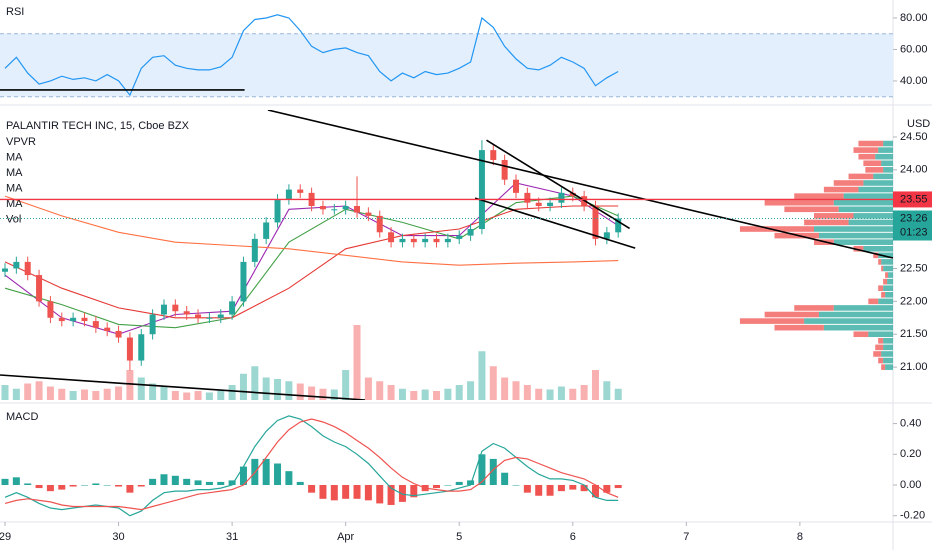 Image resolution: width=932 pixels, height=550 pixels. I want to click on rsi-line, so click(311, 55).